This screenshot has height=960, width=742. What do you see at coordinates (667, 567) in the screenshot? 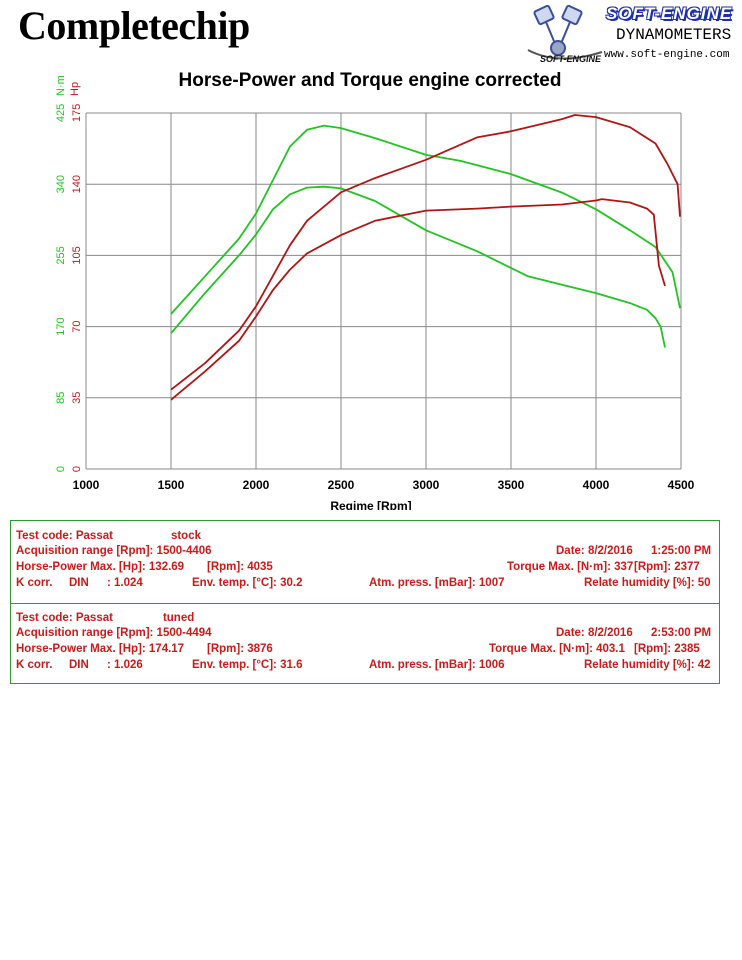
I see `run1-torque-rpm: [Rpm]: 2377` at bounding box center [667, 567].